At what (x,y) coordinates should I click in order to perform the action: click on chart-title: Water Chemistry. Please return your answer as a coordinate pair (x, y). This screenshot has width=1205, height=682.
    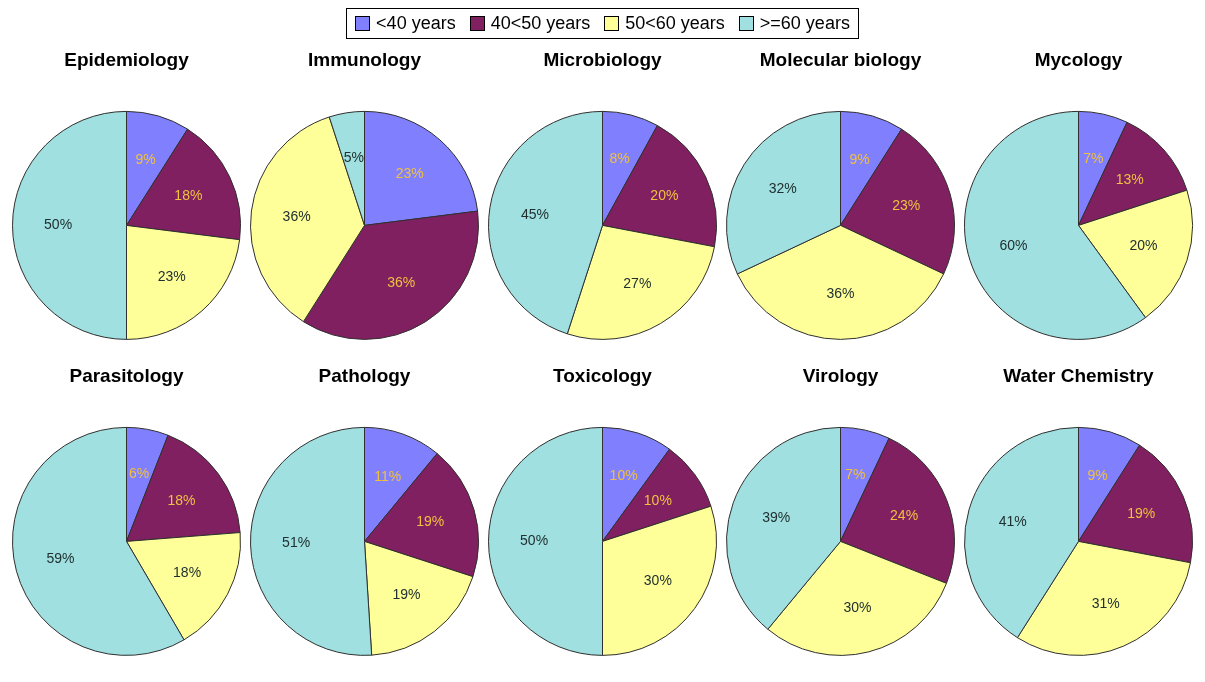
    Looking at the image, I should click on (1079, 375).